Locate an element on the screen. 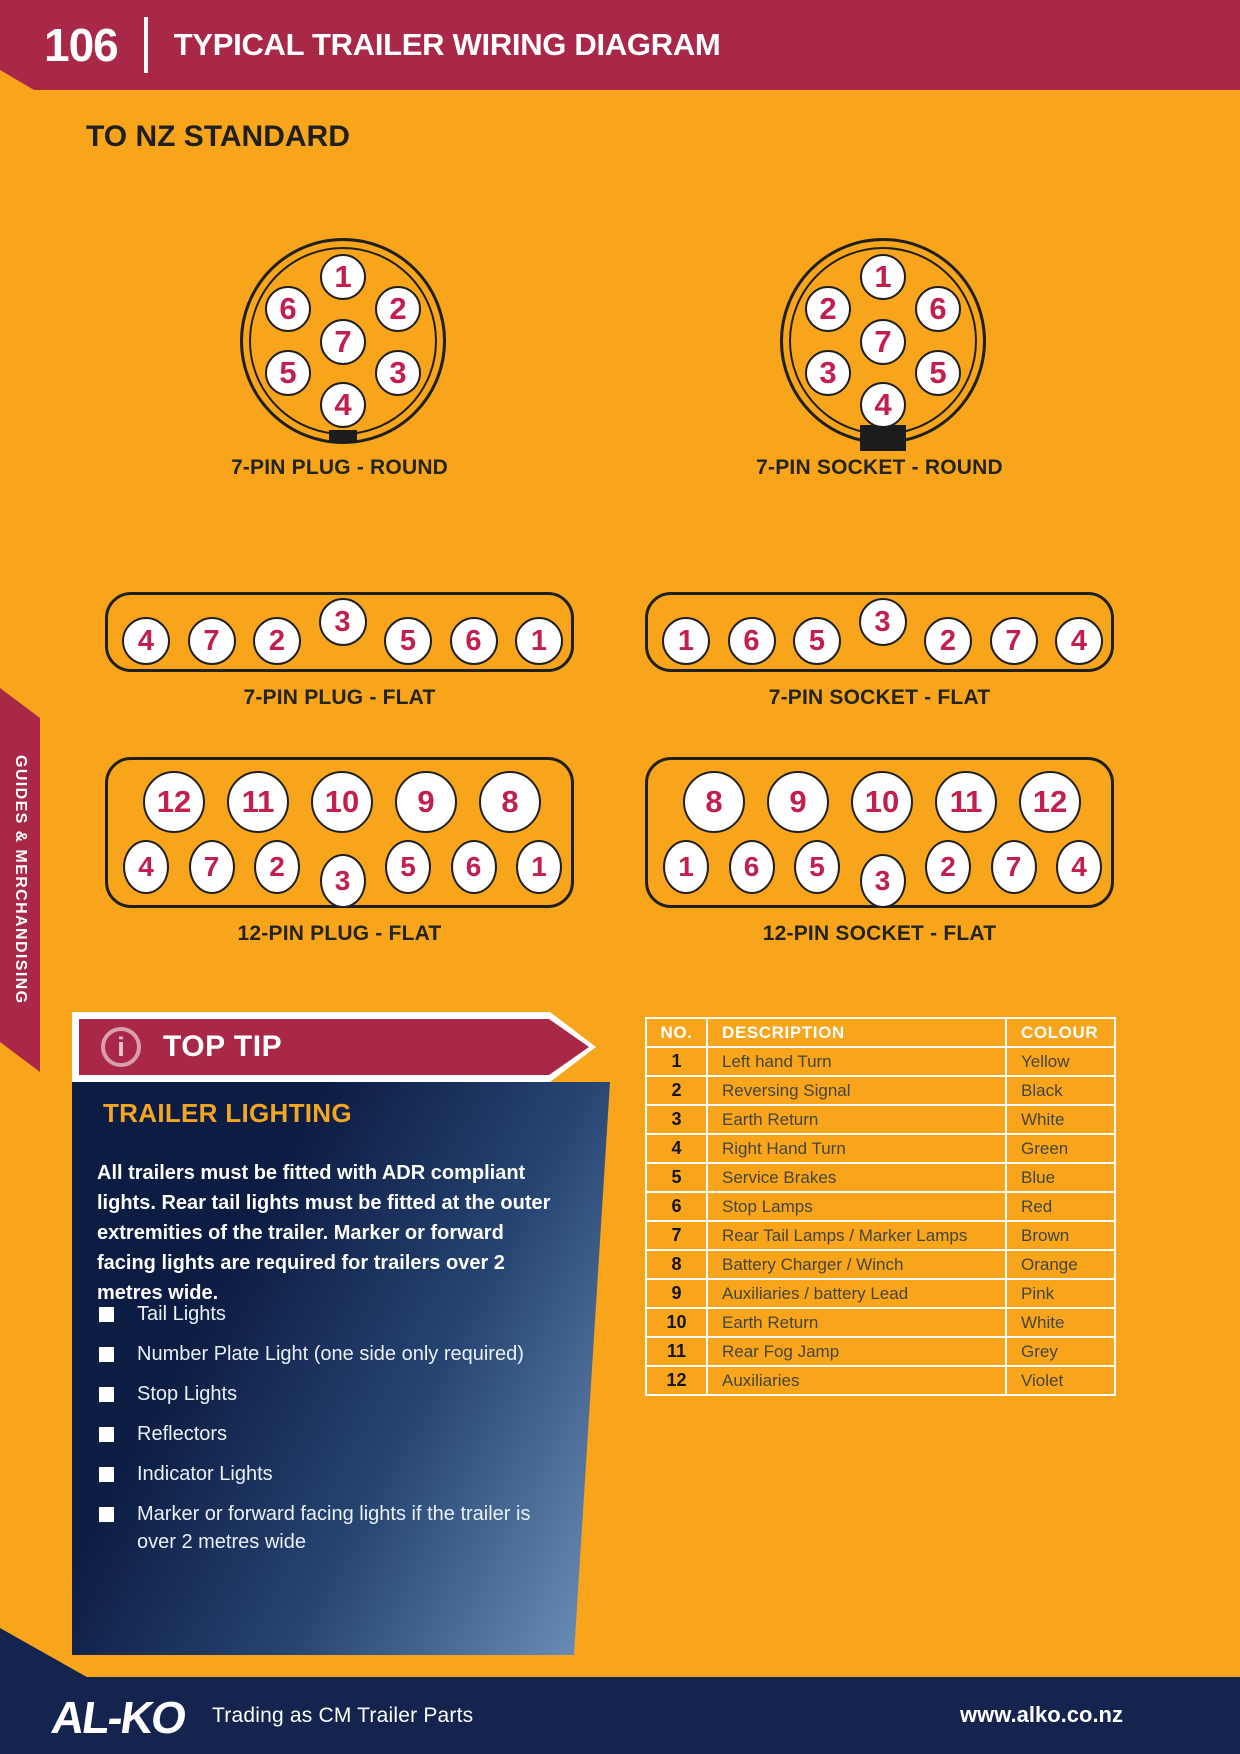  top-tip-banner-inner: i TOP TIP is located at coordinates (334, 1047).